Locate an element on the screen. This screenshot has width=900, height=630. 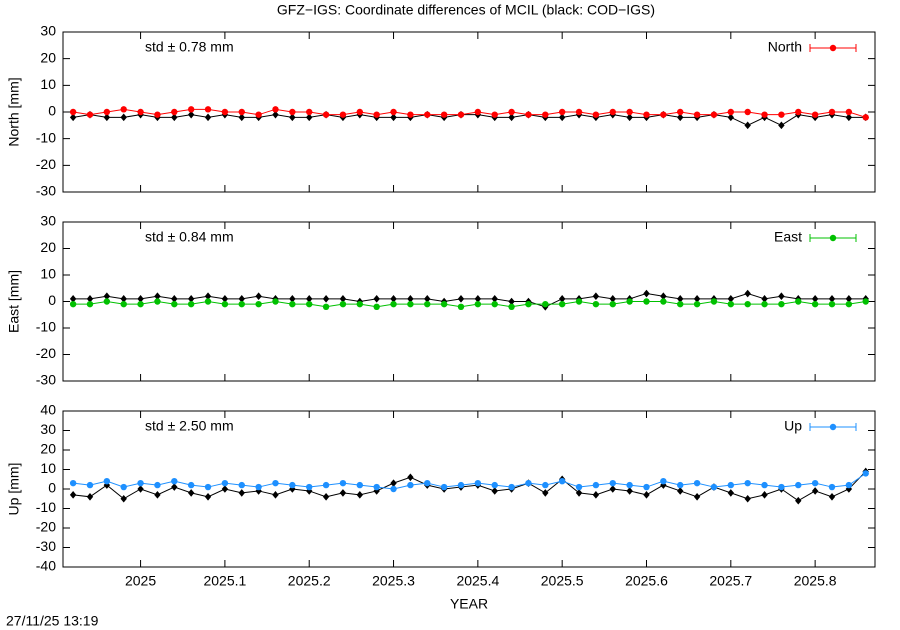
timestamp: 27/11/25 13:19 is located at coordinates (52, 621).